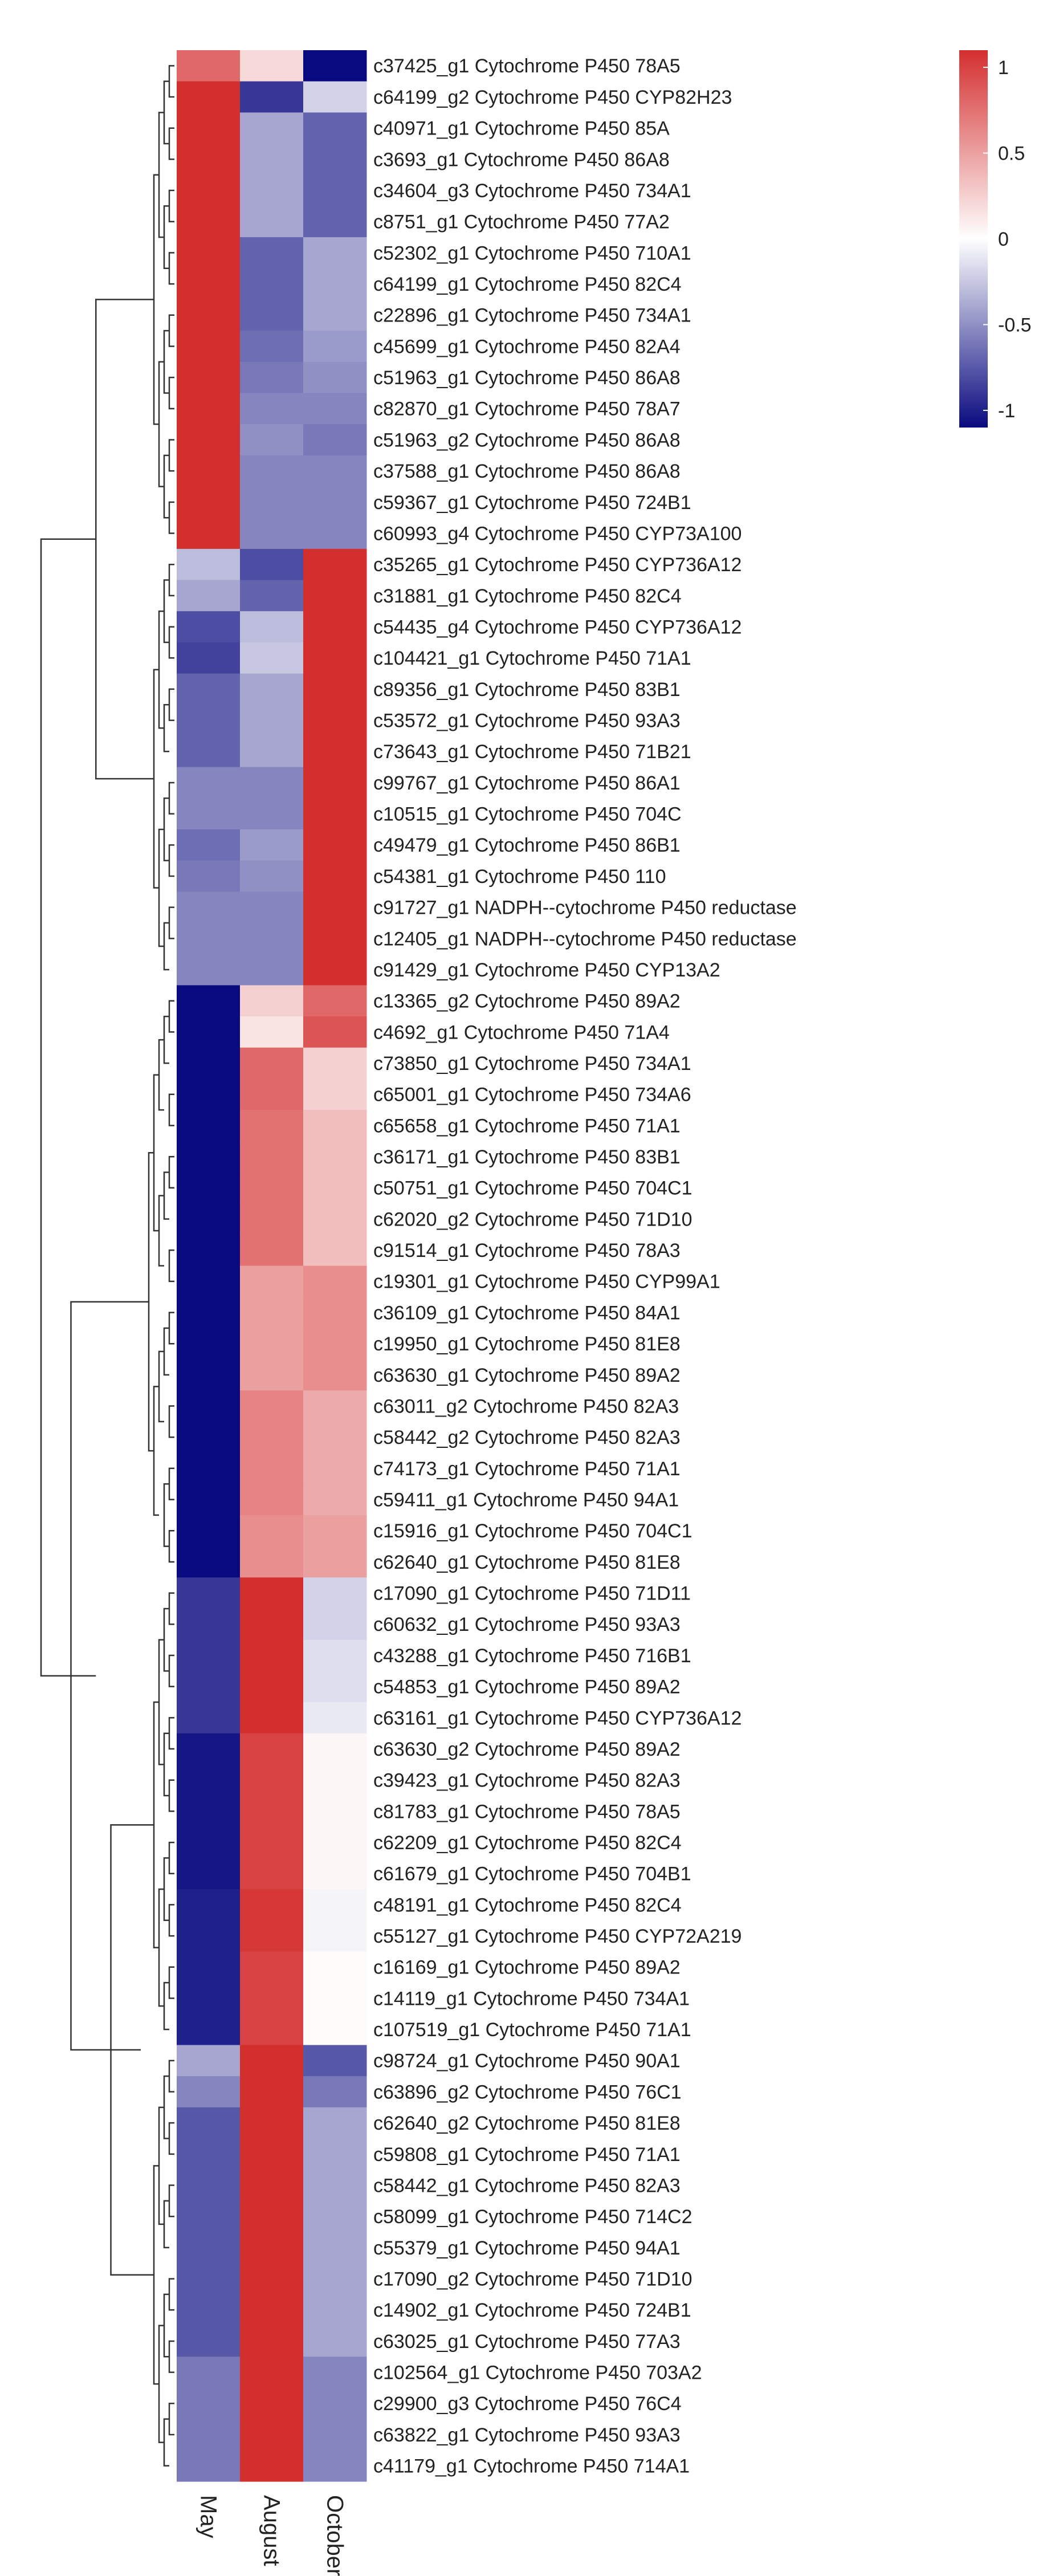  Describe the element at coordinates (532, 752) in the screenshot. I see `row-label: c73643_g1 Cytochrome P450 71B21` at that location.